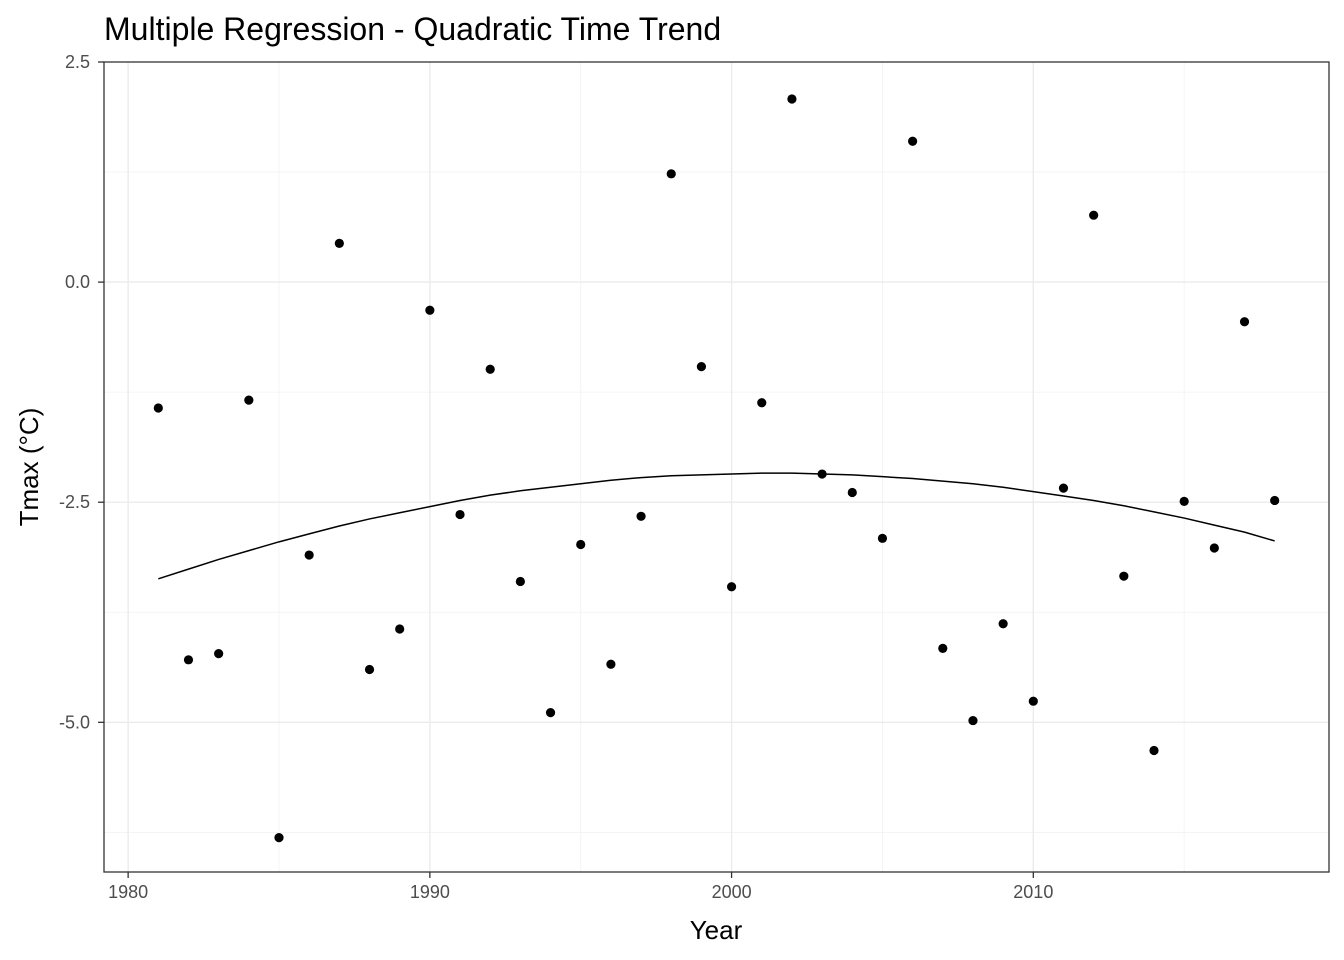  Describe the element at coordinates (74, 502) in the screenshot. I see `y-tick-label: -2.5` at that location.